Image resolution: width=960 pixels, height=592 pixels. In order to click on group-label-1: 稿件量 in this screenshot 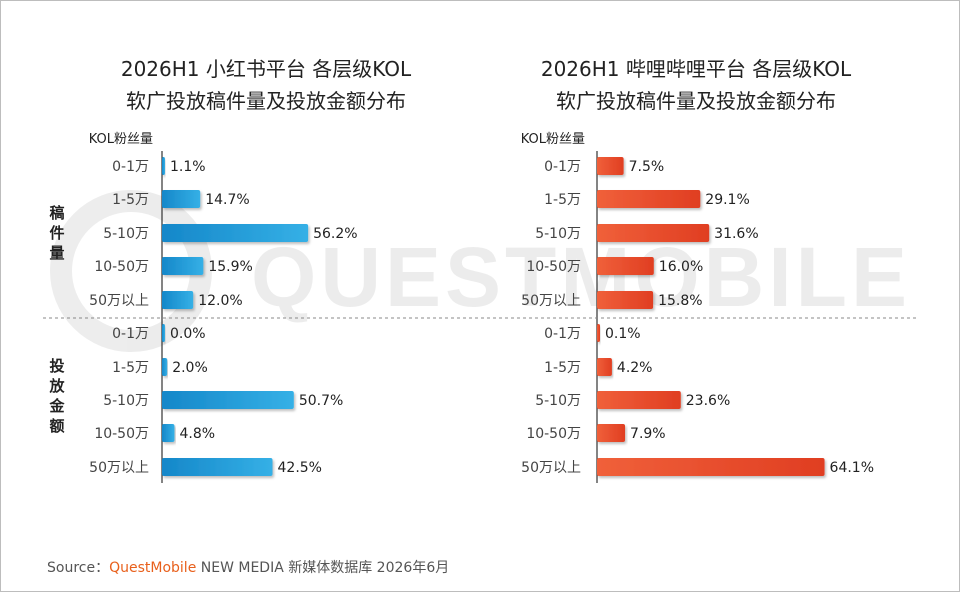, I will do `click(56, 233)`.